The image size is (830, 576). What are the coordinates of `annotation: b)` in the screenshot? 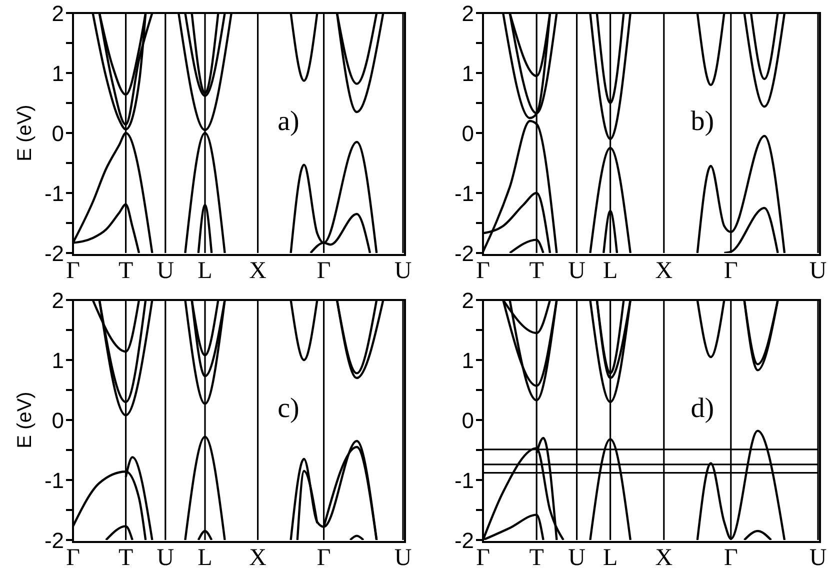 It's located at (702, 121).